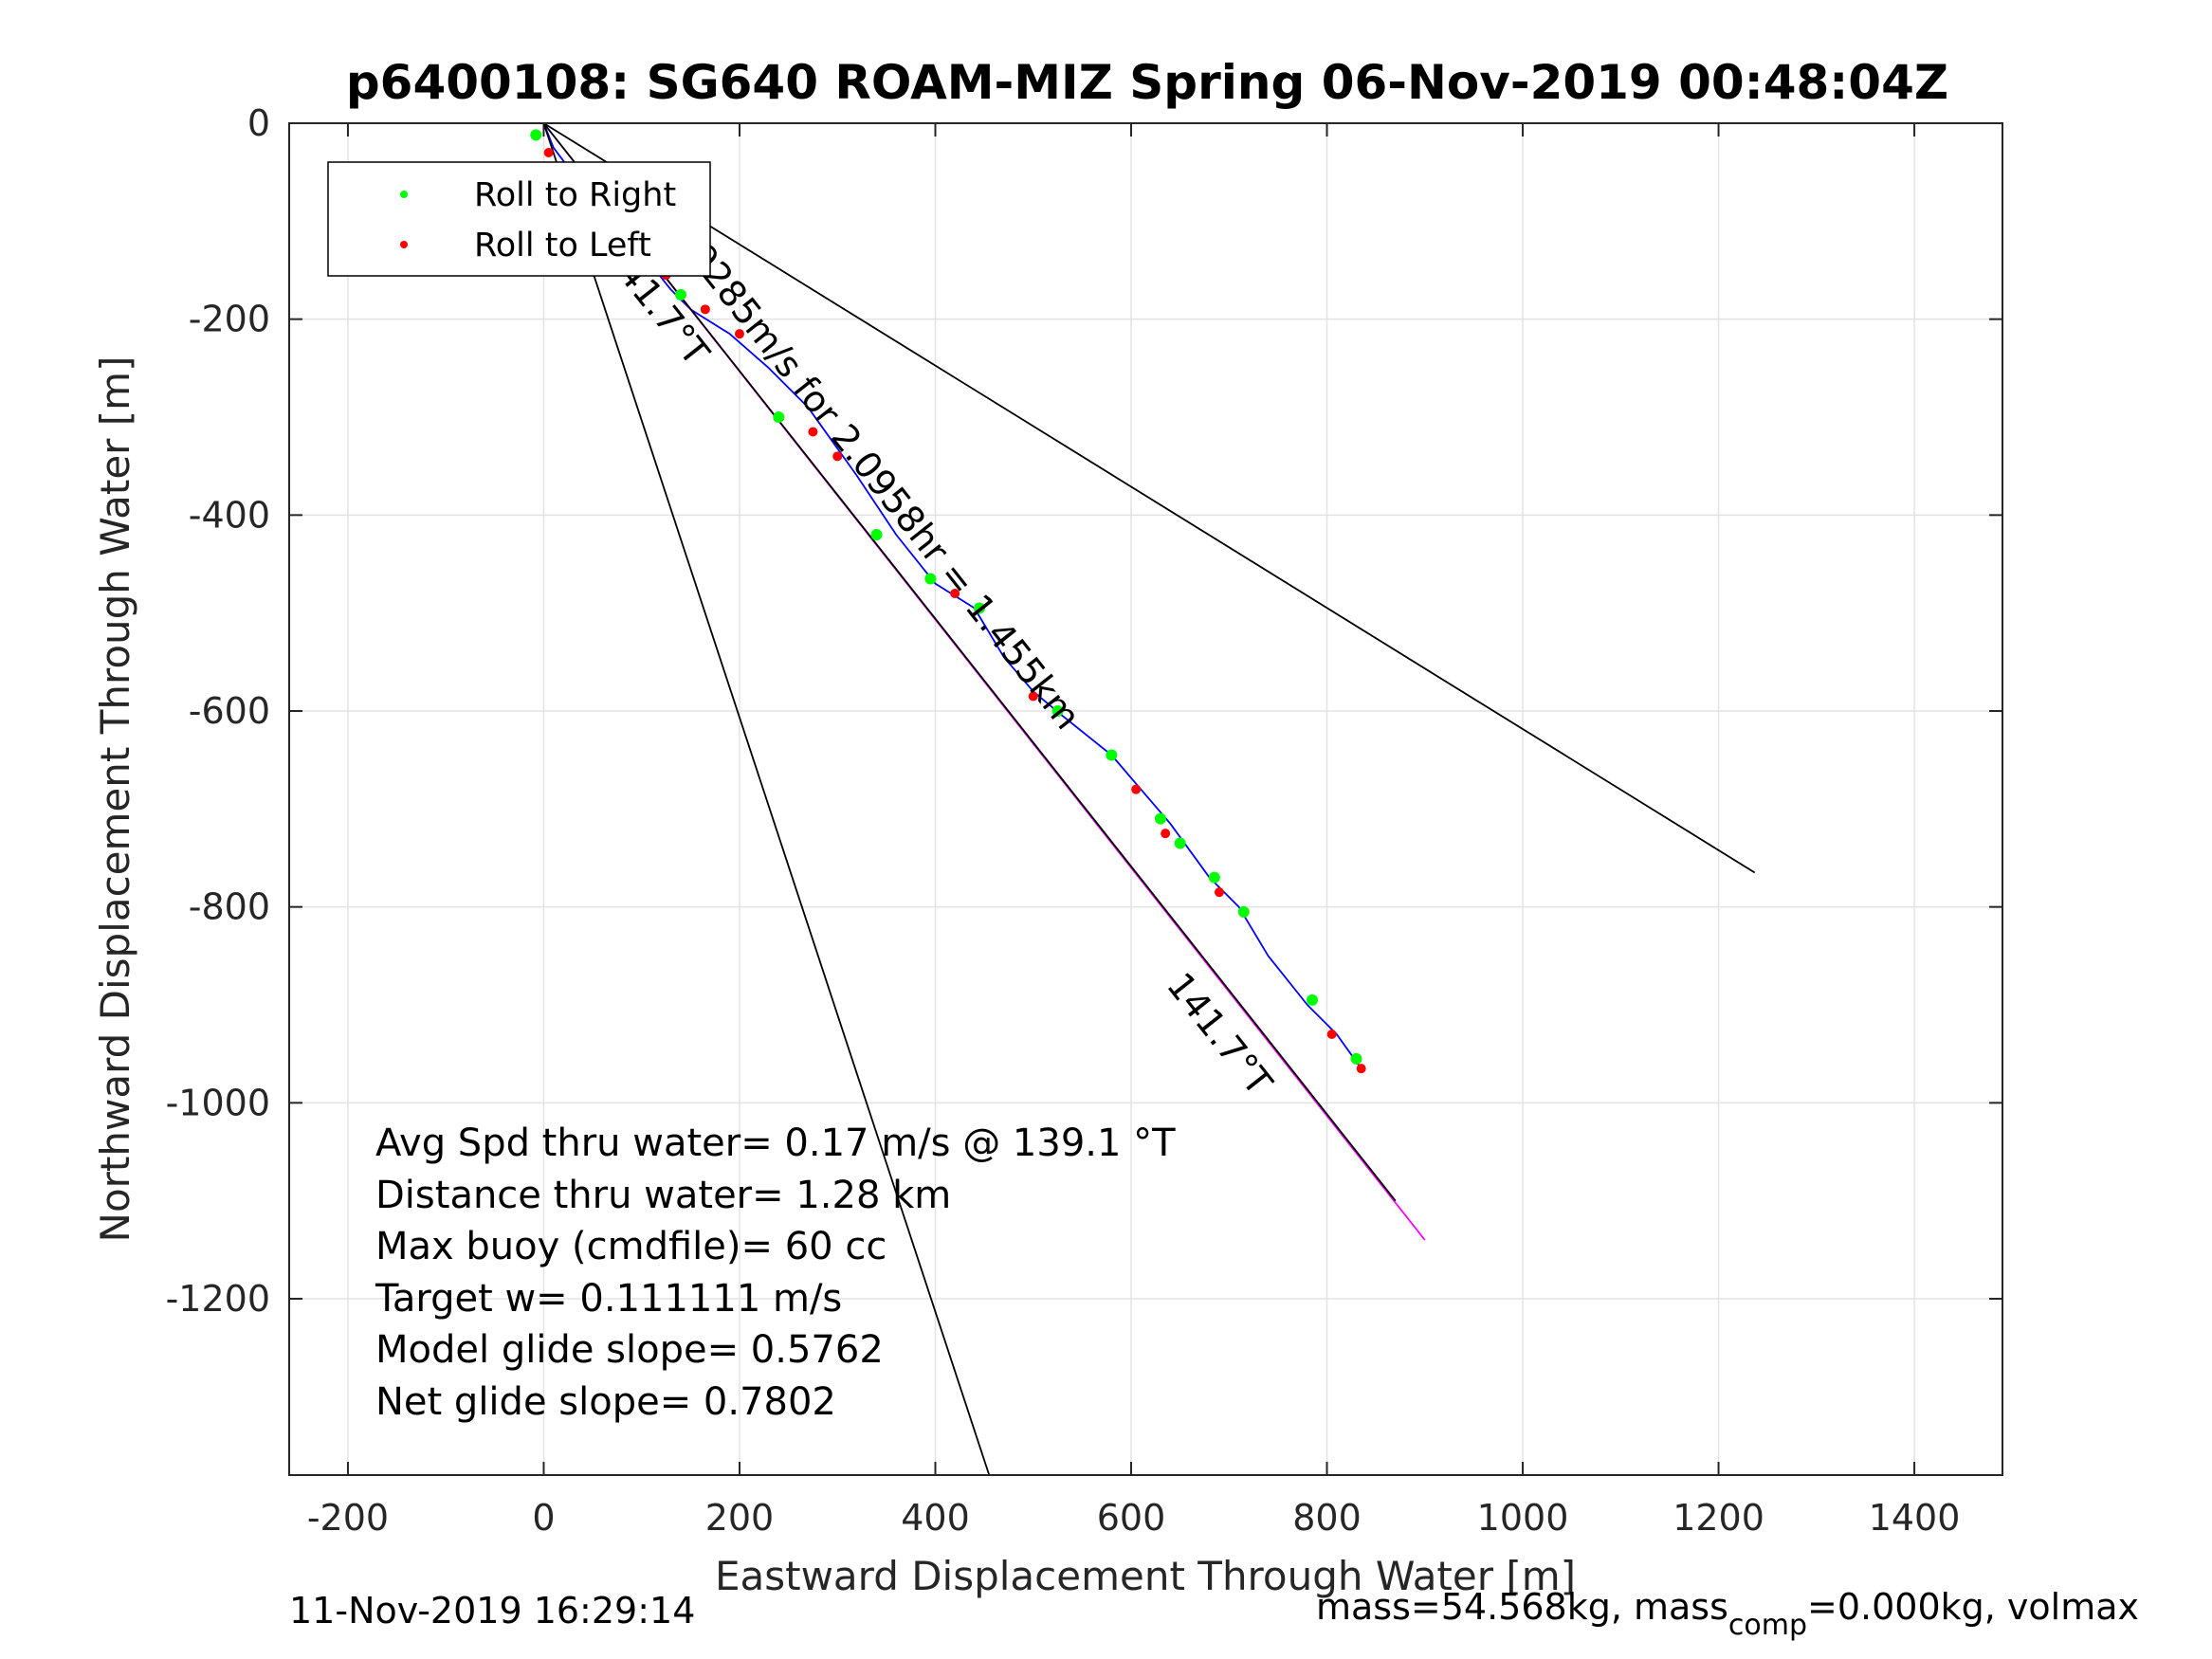 Image resolution: width=2212 pixels, height=1659 pixels. Describe the element at coordinates (608, 1299) in the screenshot. I see `stat-target-w: Target w= 0.111111 m/s` at that location.